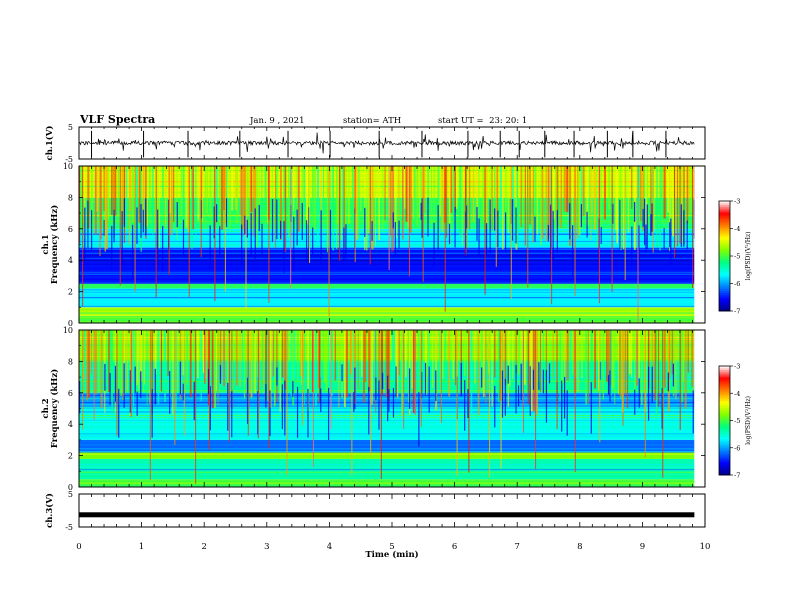  What do you see at coordinates (391, 547) in the screenshot?
I see `x-tick-label: 5` at bounding box center [391, 547].